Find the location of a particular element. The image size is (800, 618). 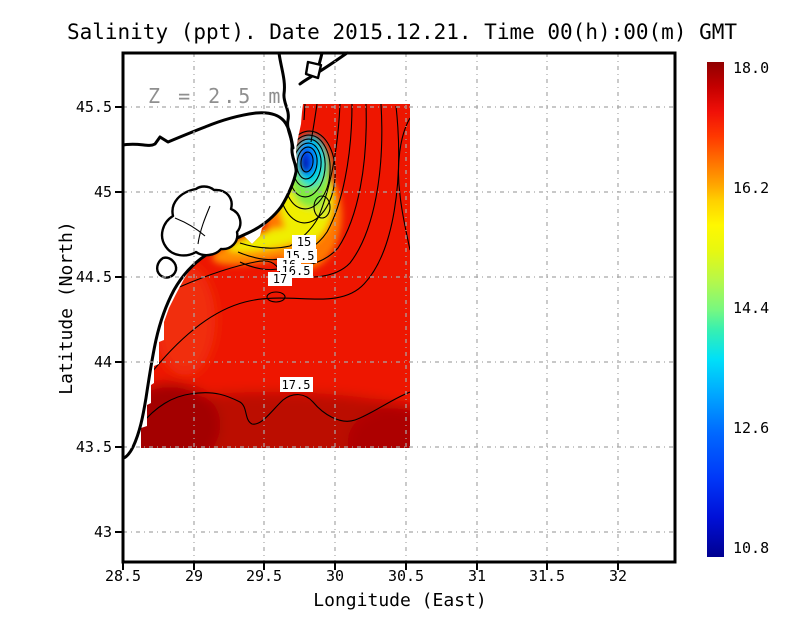

x-tick-5: 31 is located at coordinates (477, 576).